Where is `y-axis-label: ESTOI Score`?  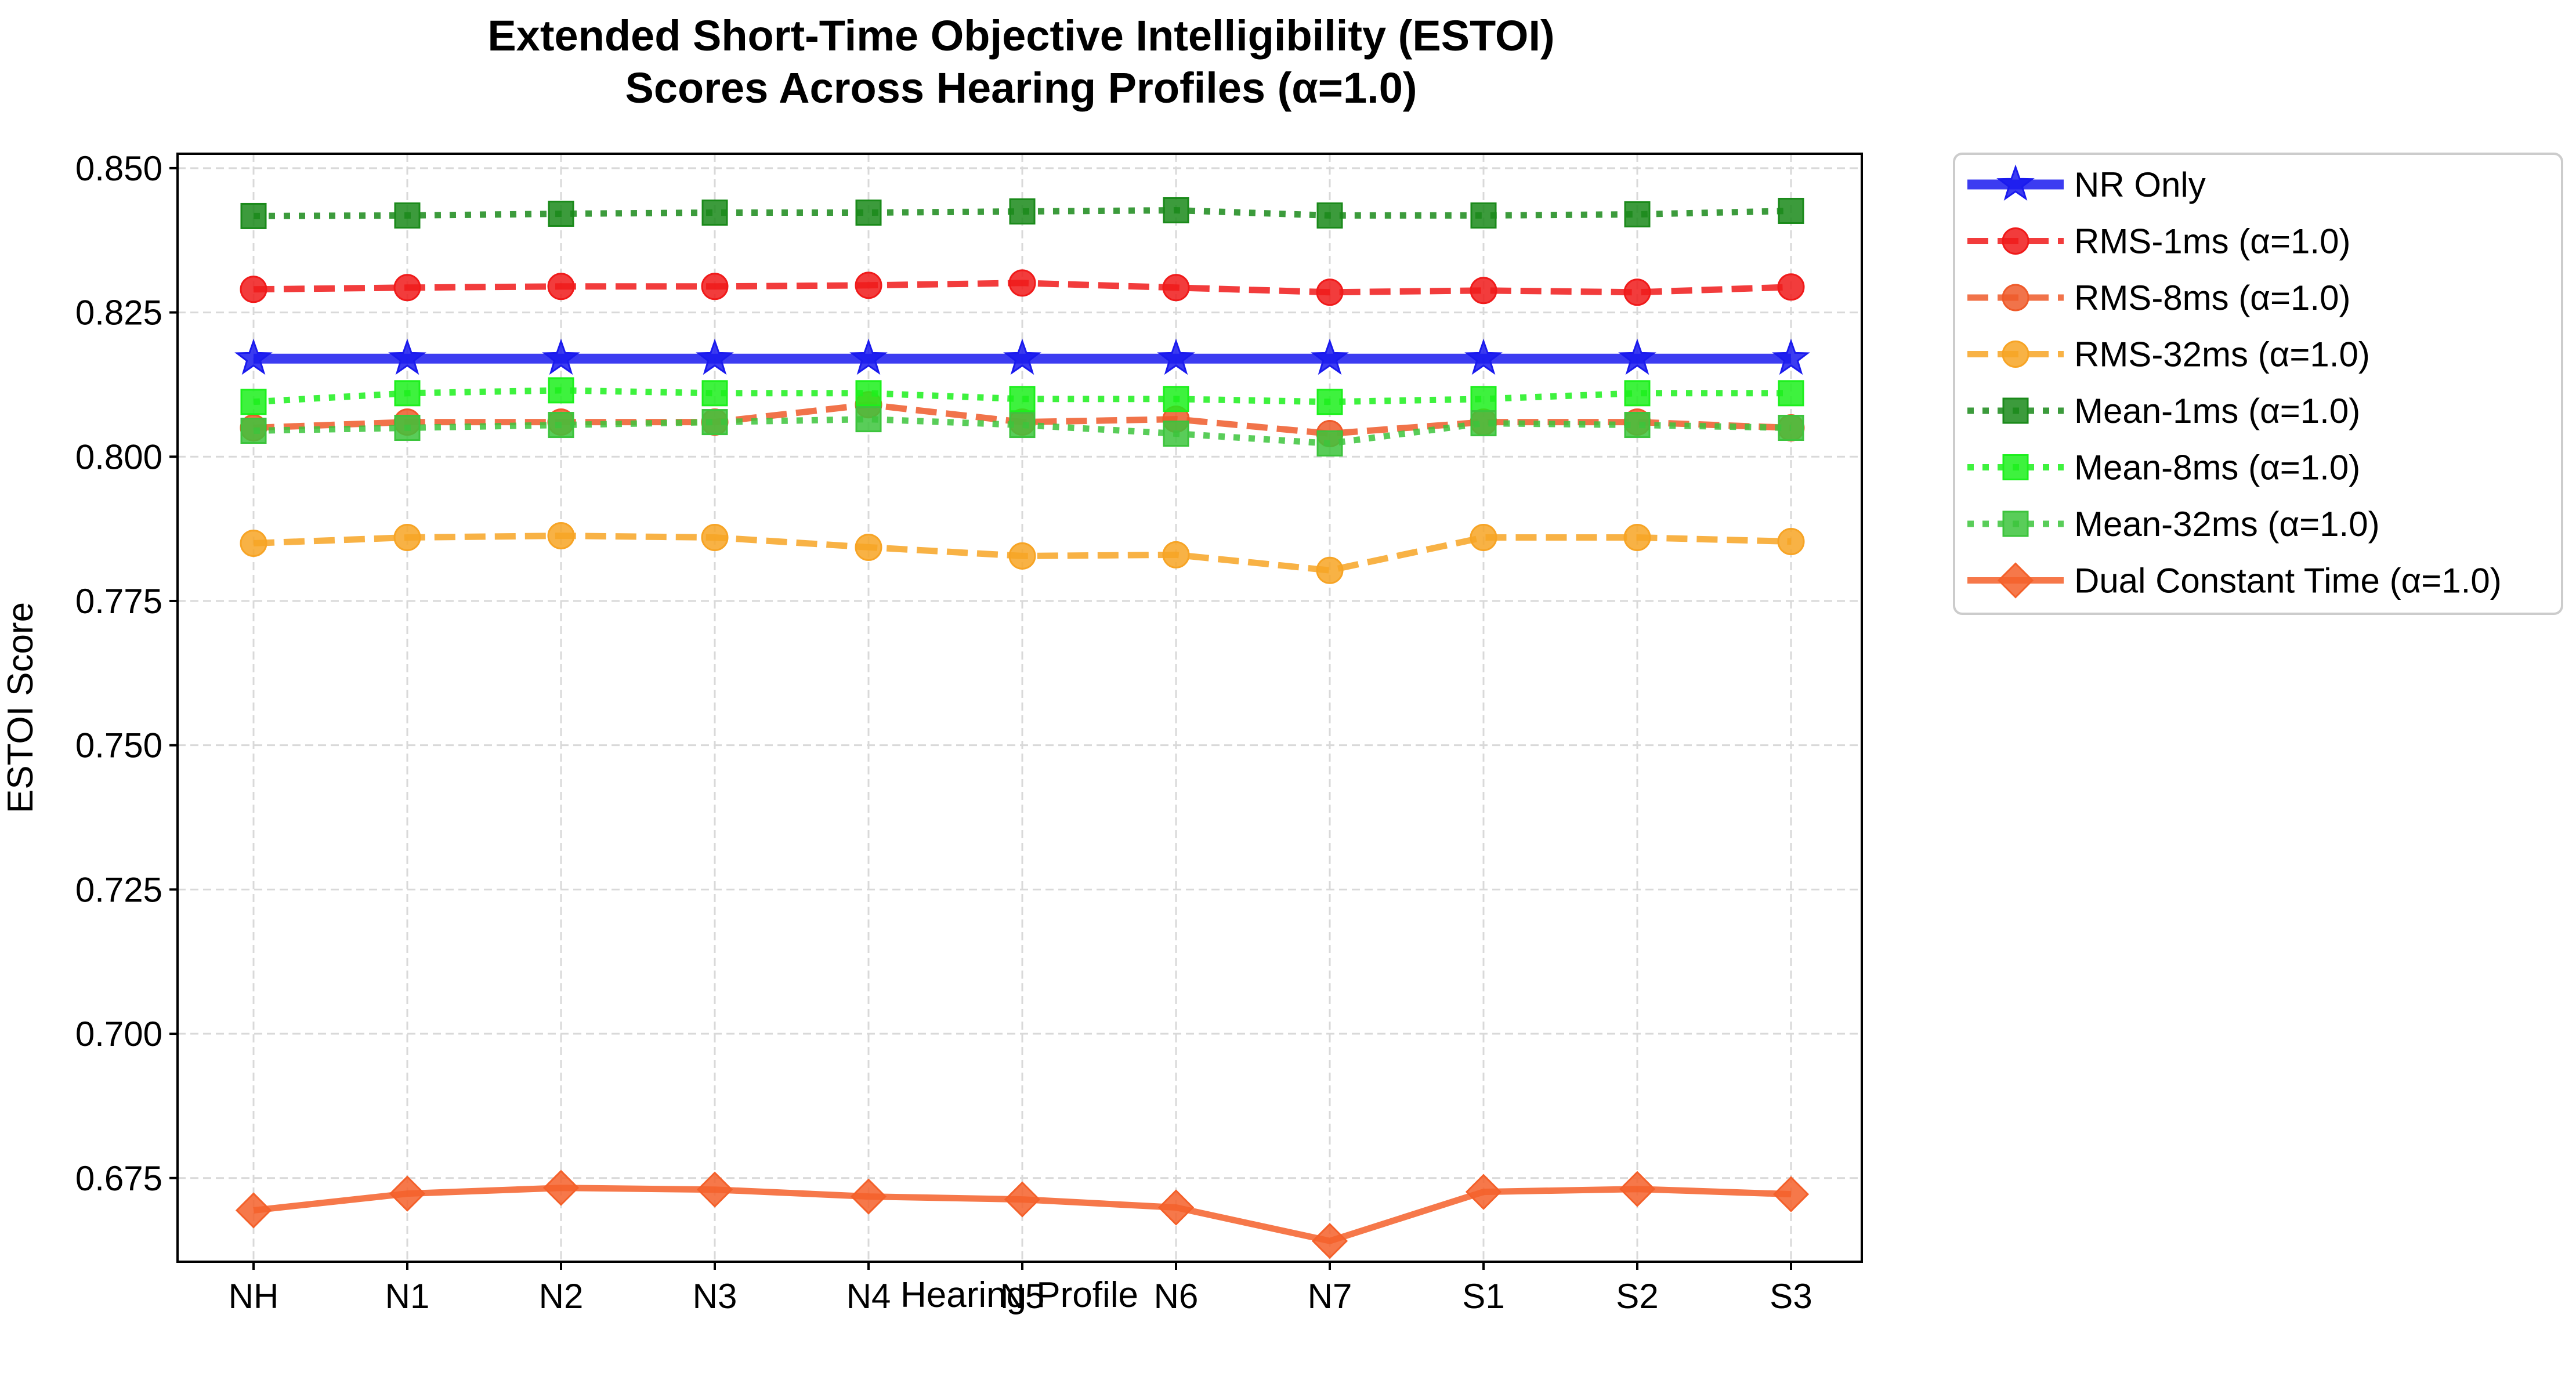
y-axis-label: ESTOI Score is located at coordinates (21, 707).